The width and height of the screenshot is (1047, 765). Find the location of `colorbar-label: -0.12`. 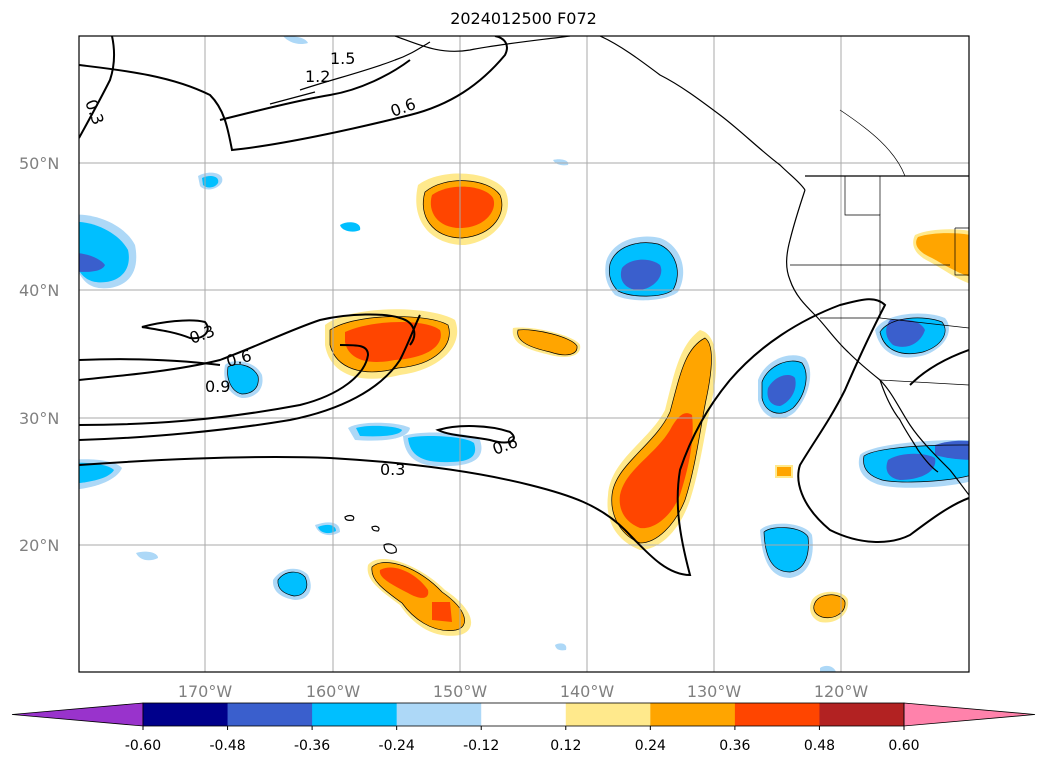

colorbar-label: -0.12 is located at coordinates (481, 746).